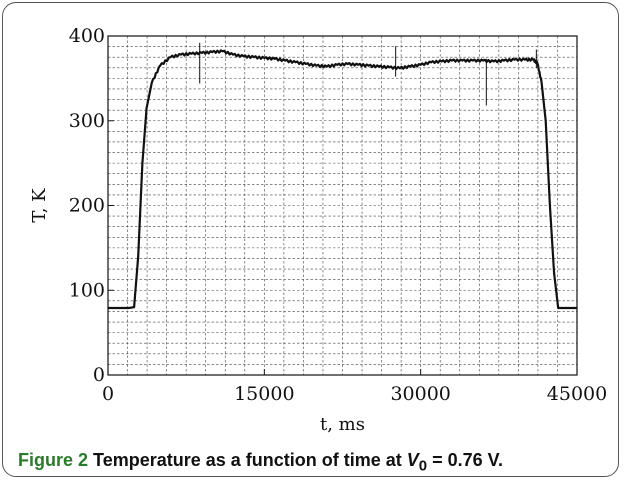 The image size is (624, 481). Describe the element at coordinates (87, 206) in the screenshot. I see `y-tick-label: 200` at that location.